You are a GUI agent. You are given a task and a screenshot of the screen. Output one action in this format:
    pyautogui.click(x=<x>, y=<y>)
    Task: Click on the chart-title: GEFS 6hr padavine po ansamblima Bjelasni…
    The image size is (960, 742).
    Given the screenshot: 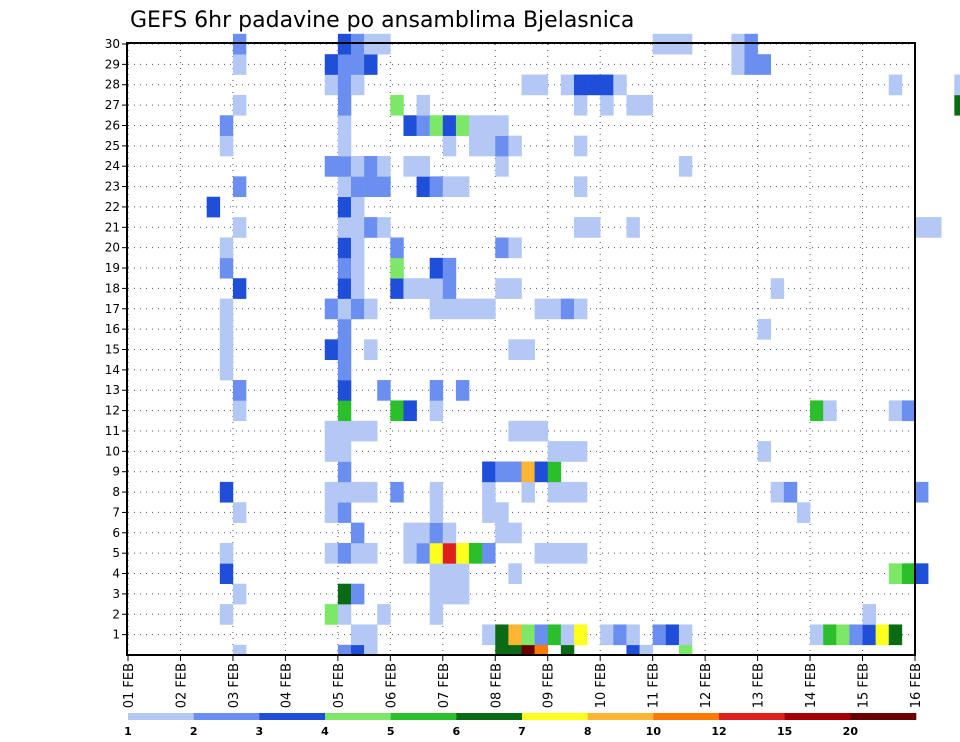 What is the action you would take?
    pyautogui.click(x=382, y=20)
    